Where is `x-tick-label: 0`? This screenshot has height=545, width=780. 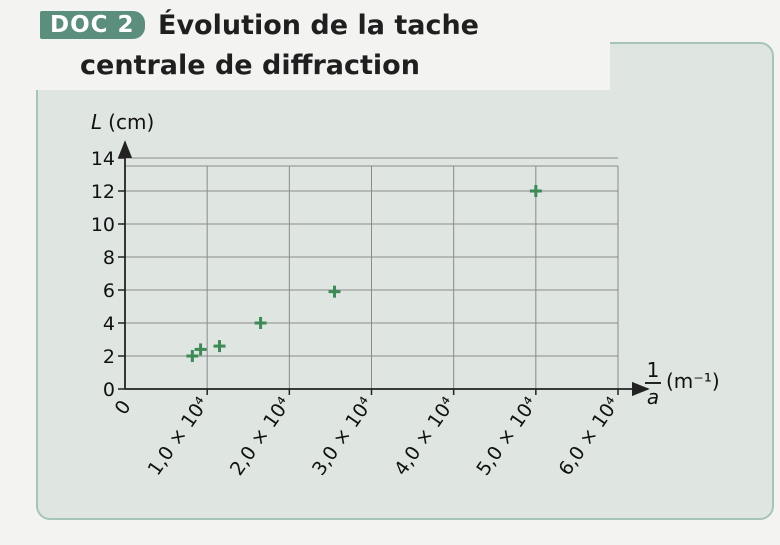 x-tick-label: 0 is located at coordinates (123, 407).